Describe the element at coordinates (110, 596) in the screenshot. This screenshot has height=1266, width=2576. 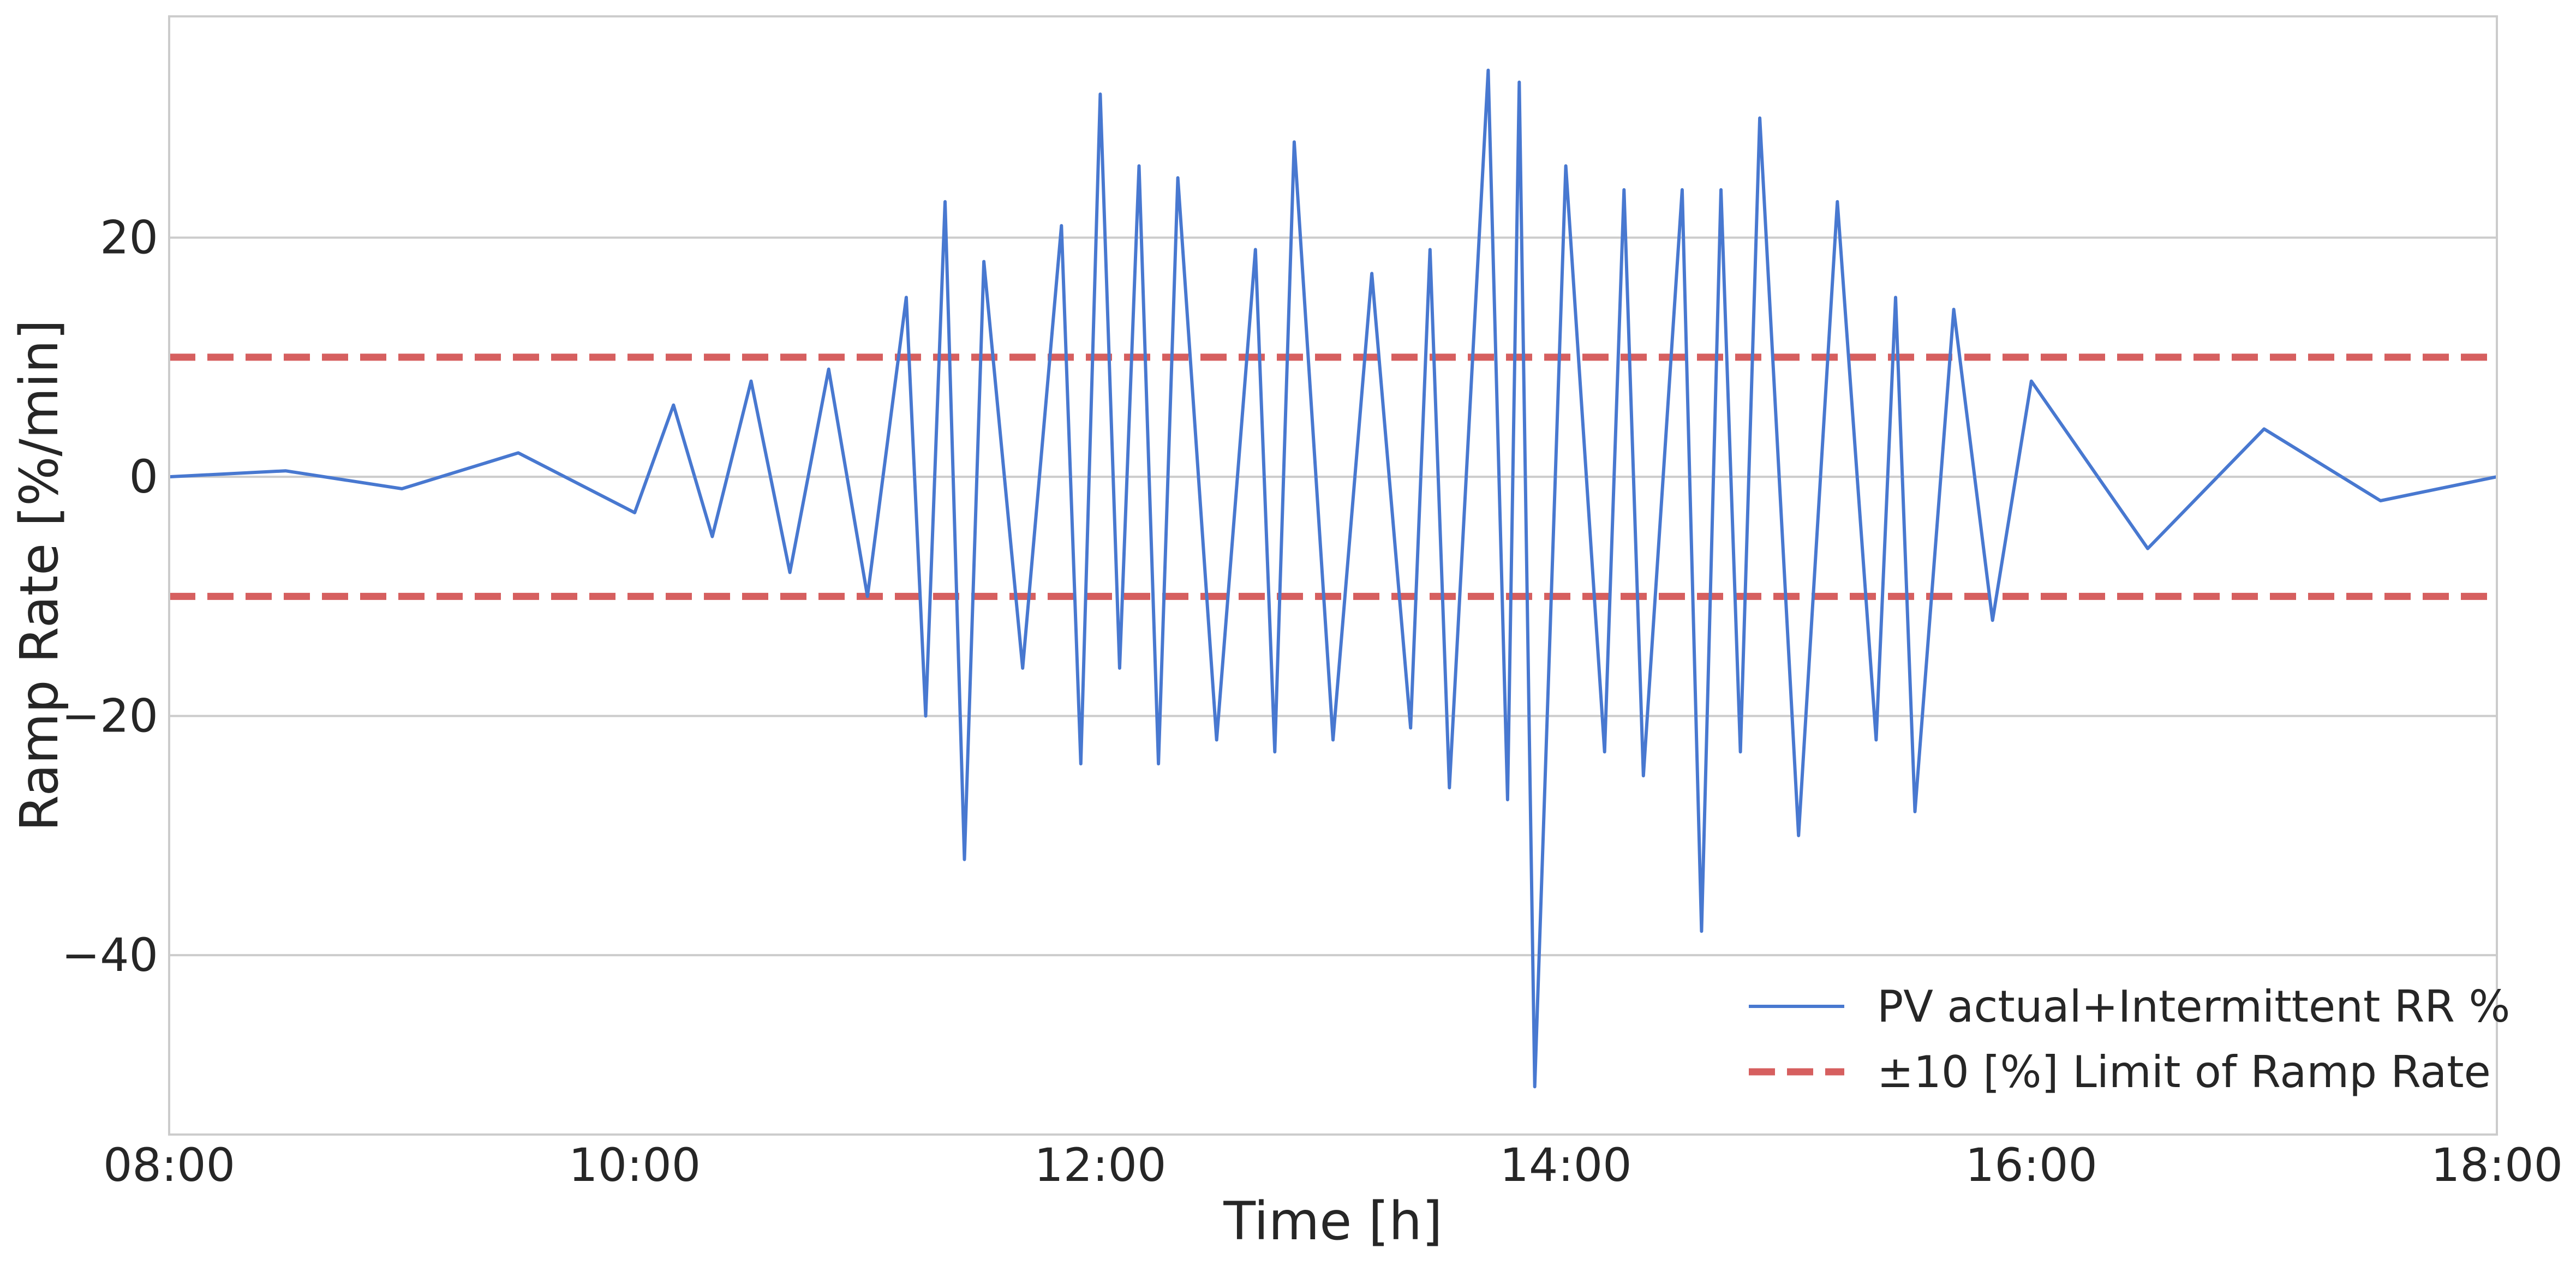
I see `y-tick-labels: 20 0 −20 −40` at that location.